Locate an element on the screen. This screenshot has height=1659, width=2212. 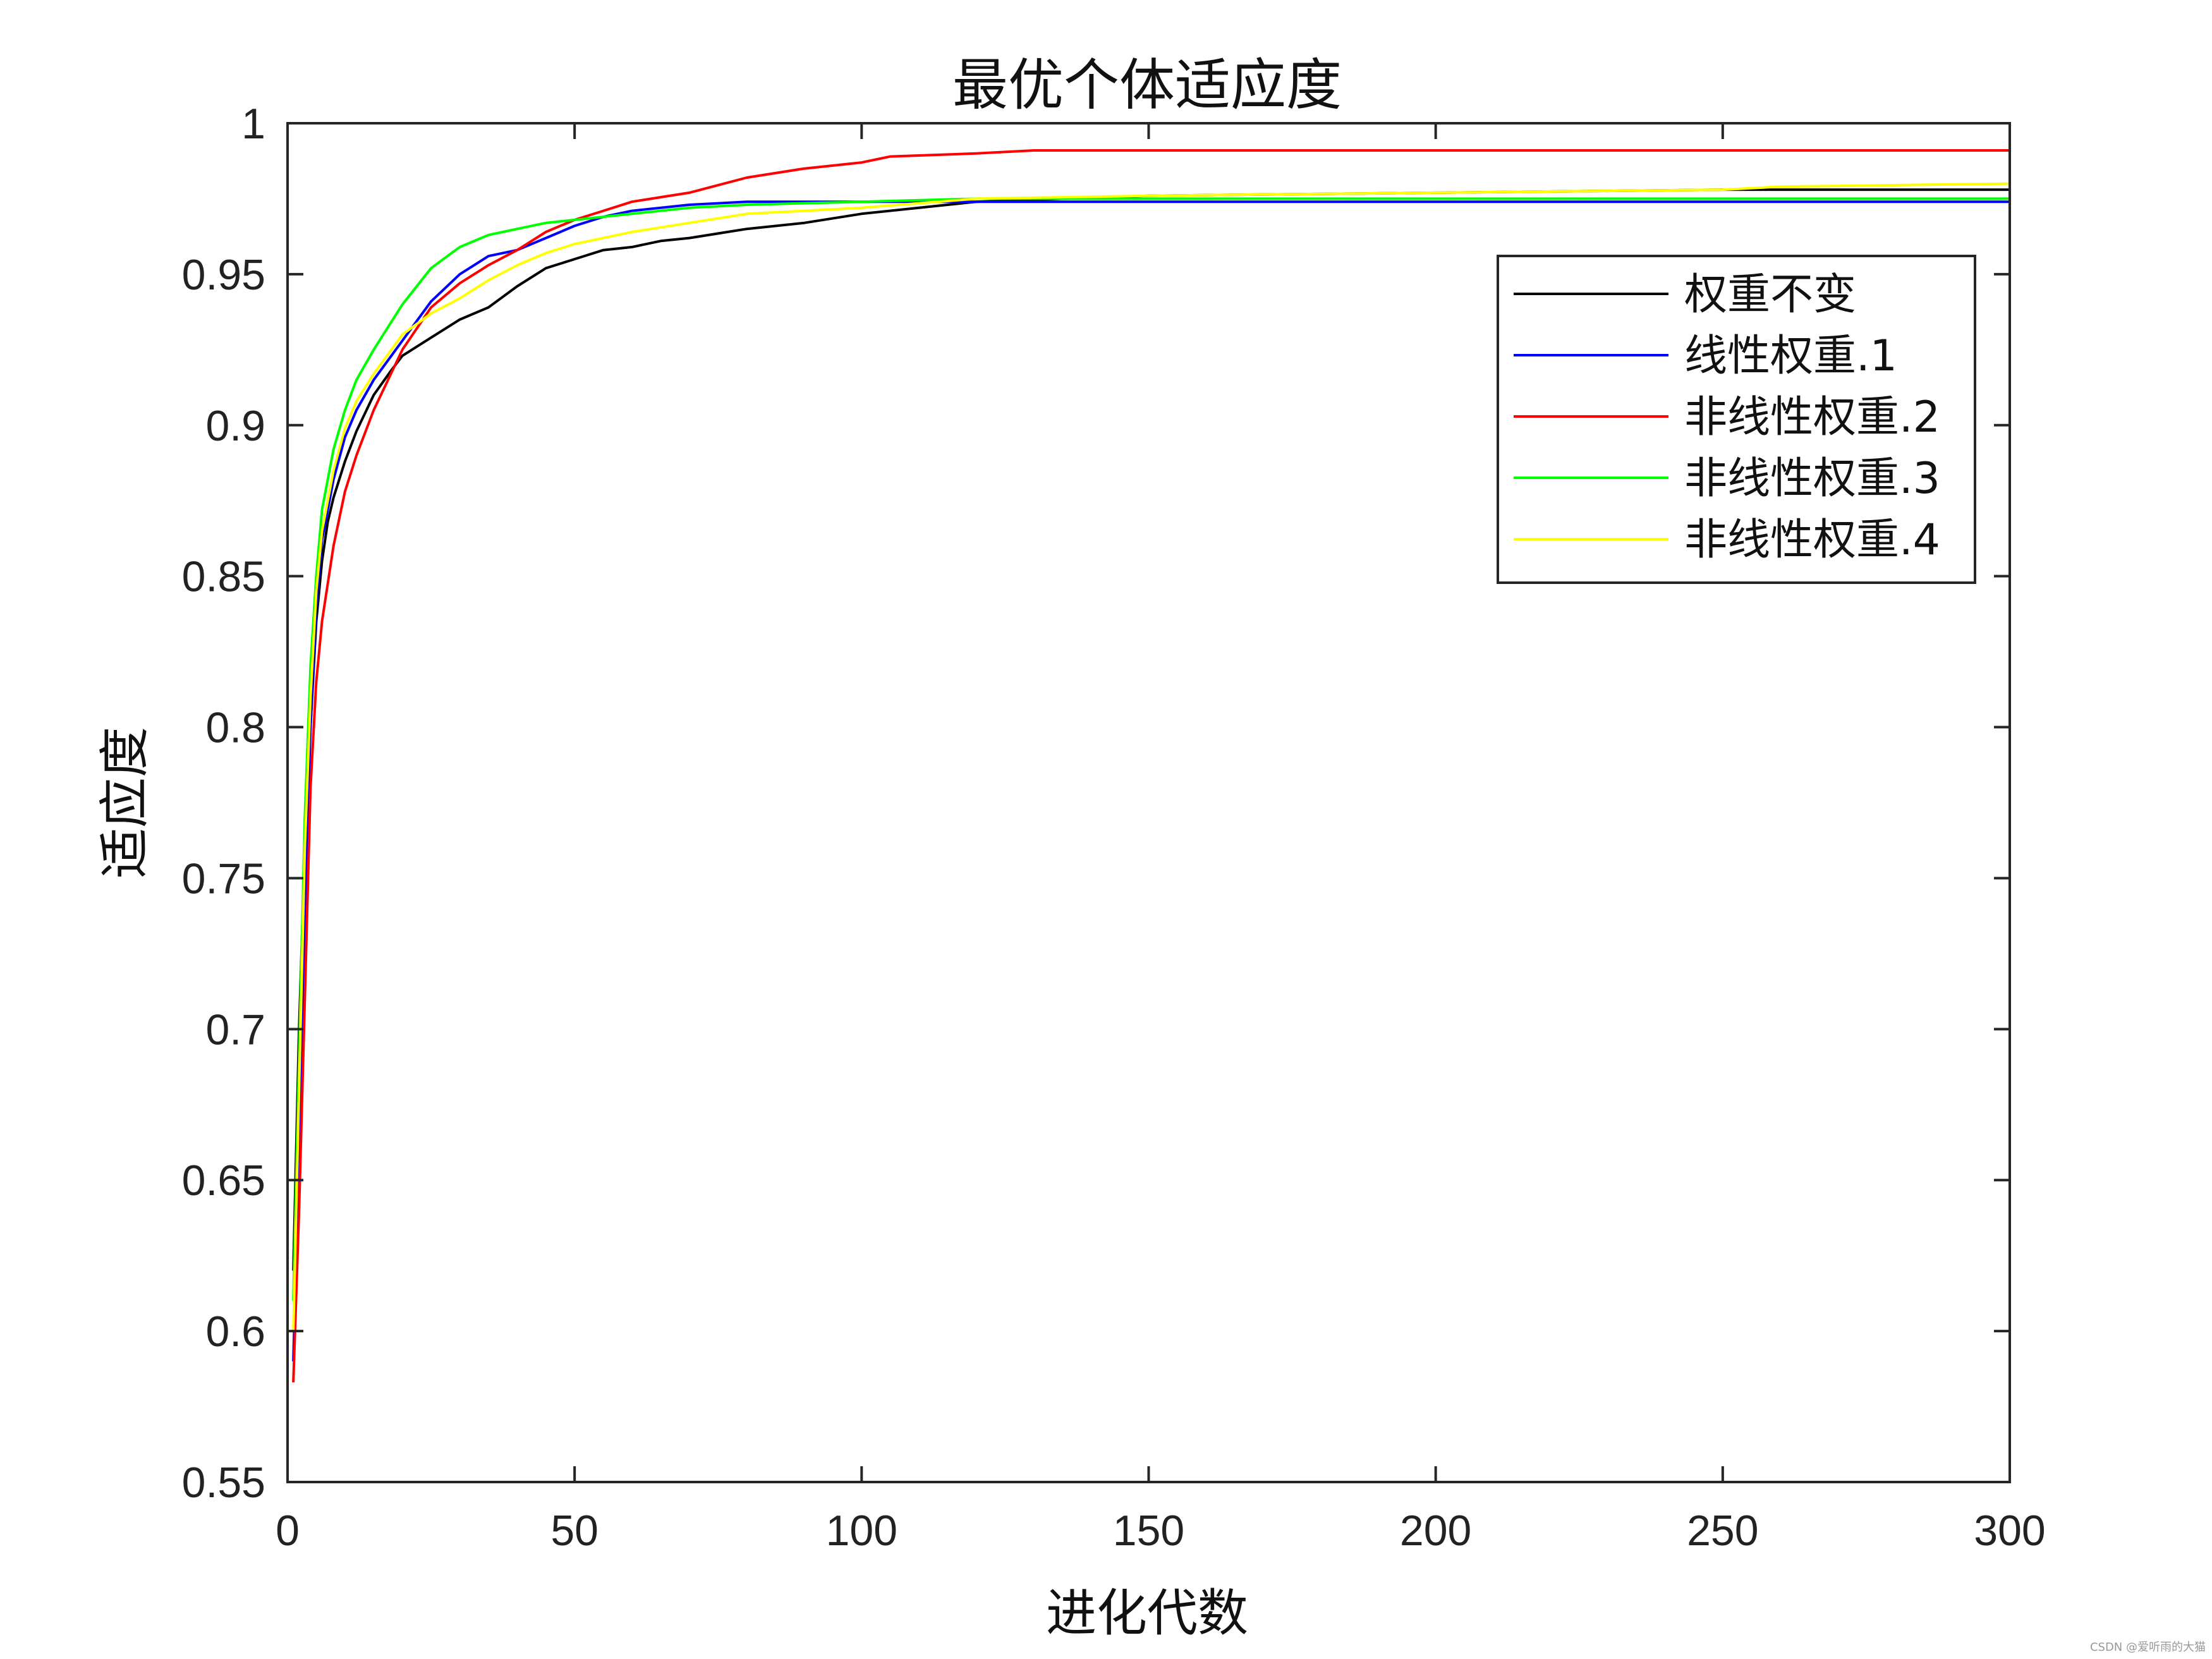
y-tick-label: 0.9 is located at coordinates (235, 426).